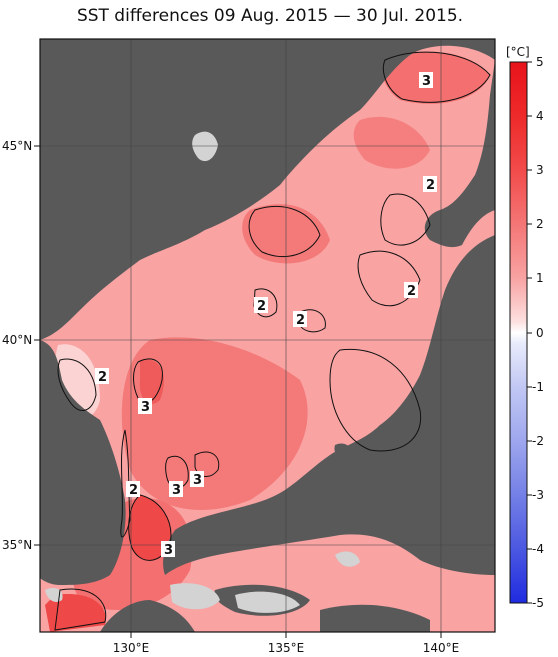 This screenshot has width=558, height=657. I want to click on lon-label-140: 140°E, so click(441, 648).